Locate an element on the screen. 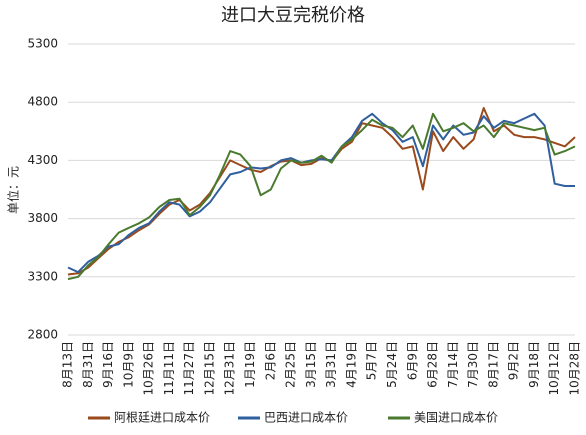 Image resolution: width=586 pixels, height=435 pixels. chart-title: 进口大豆完税价格 is located at coordinates (293, 15).